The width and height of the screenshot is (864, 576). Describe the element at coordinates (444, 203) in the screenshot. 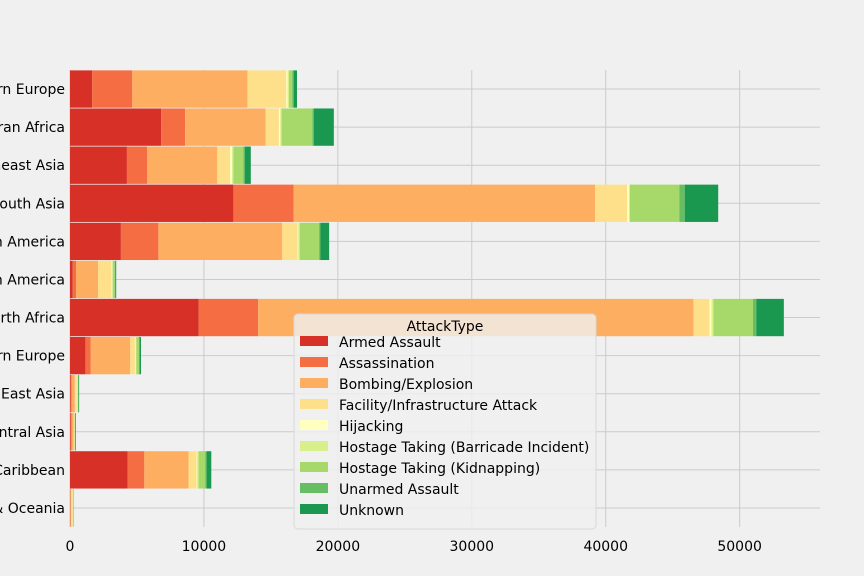

I see `bar-south-asia-bombing-explosion` at that location.